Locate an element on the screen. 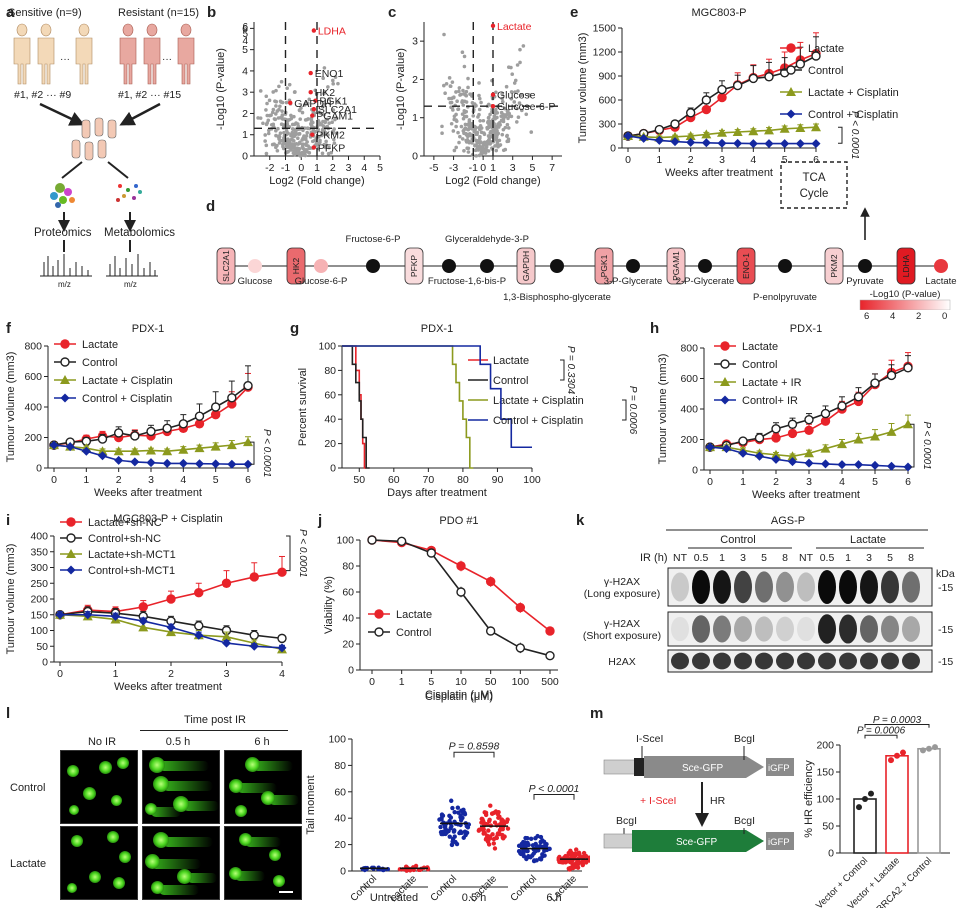  x-tick-label: 50 is located at coordinates (359, 480).